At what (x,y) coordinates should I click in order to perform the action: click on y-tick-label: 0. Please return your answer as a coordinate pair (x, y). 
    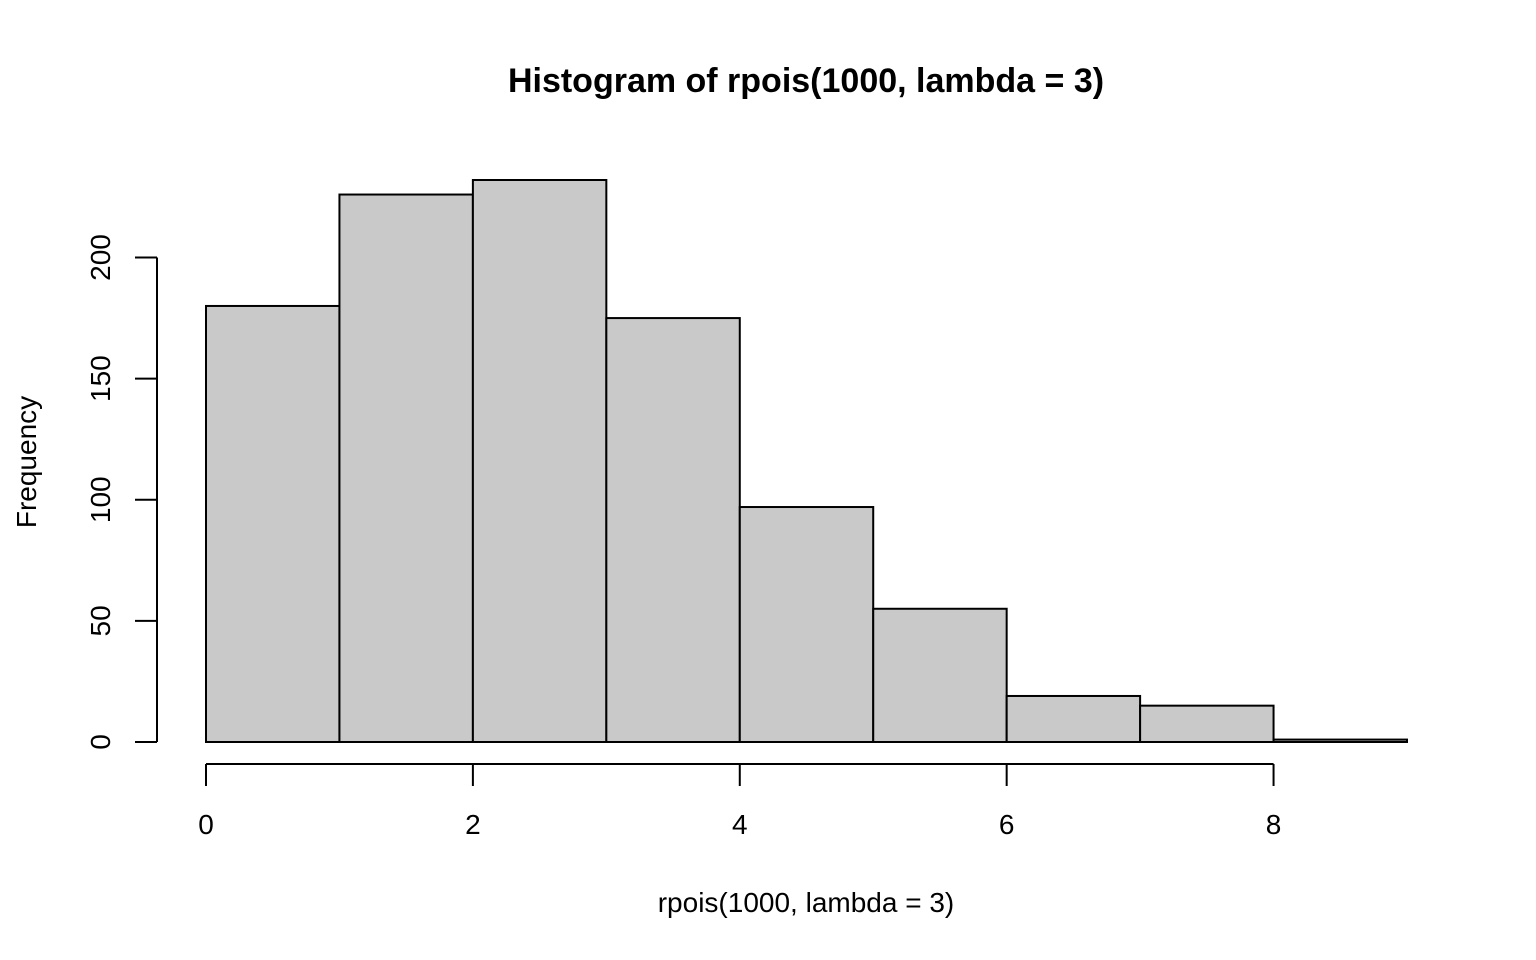
    Looking at the image, I should click on (100, 742).